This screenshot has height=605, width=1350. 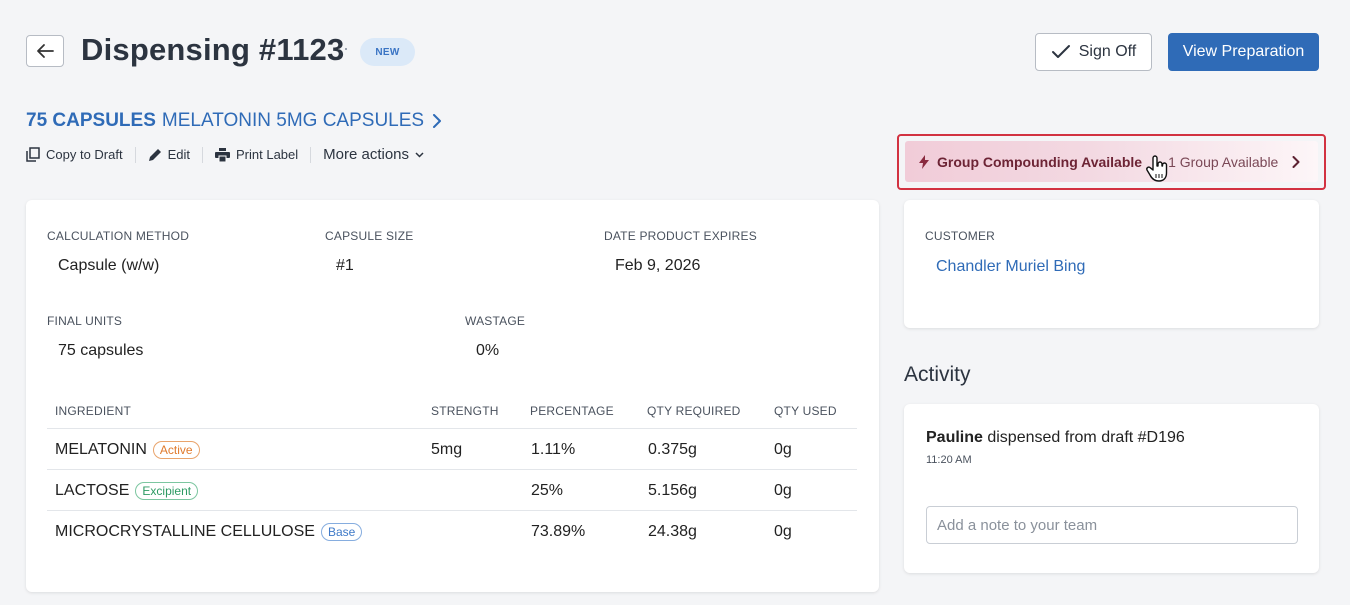 I want to click on team-note-input, so click(x=1112, y=525).